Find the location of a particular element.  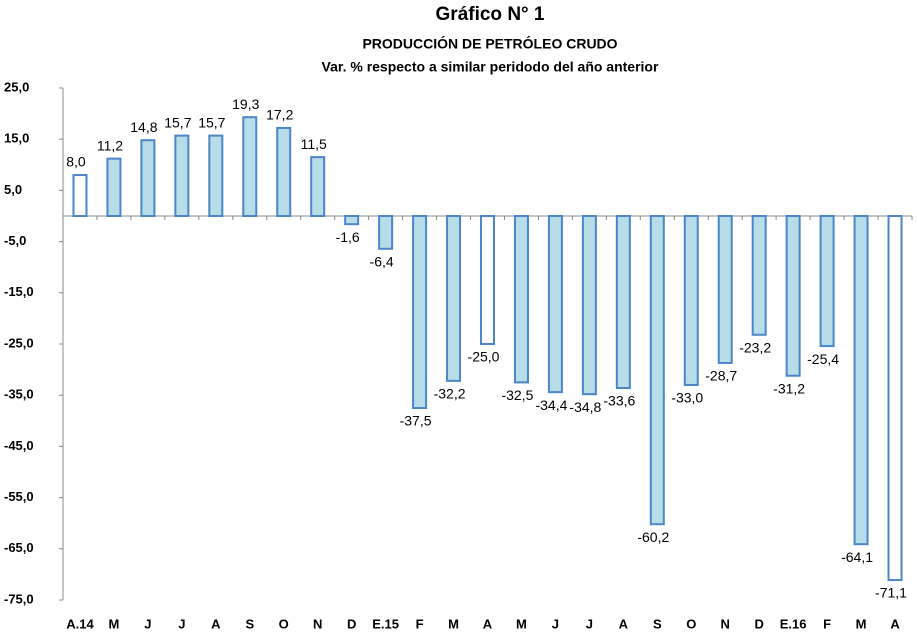

data-label: 17,2 is located at coordinates (279, 115).